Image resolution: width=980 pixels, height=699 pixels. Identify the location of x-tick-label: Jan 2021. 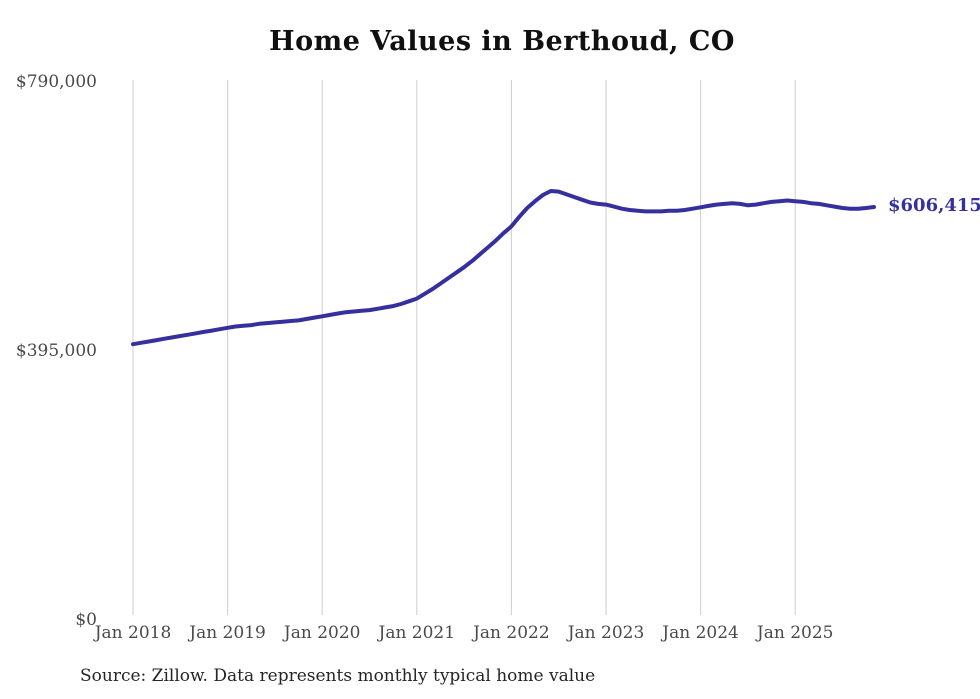
(417, 633).